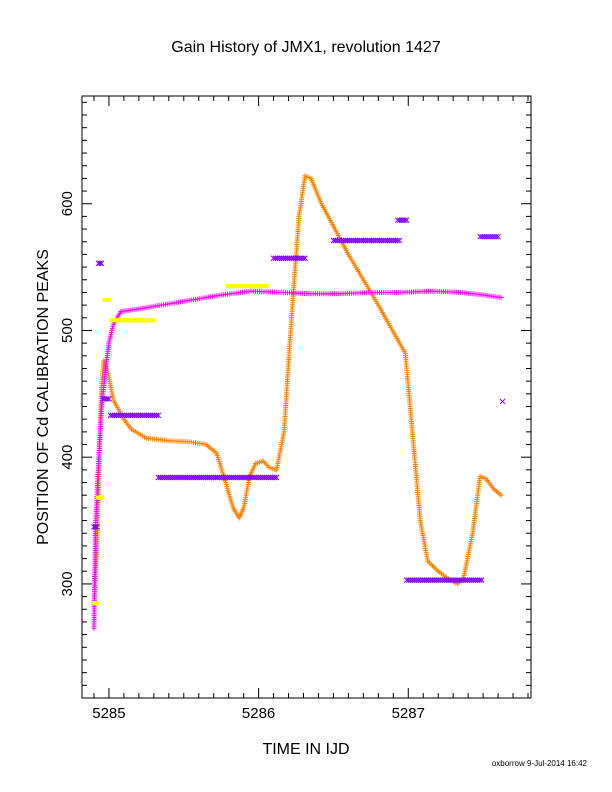 This screenshot has height=792, width=612. I want to click on y-tick-label: 400, so click(67, 457).